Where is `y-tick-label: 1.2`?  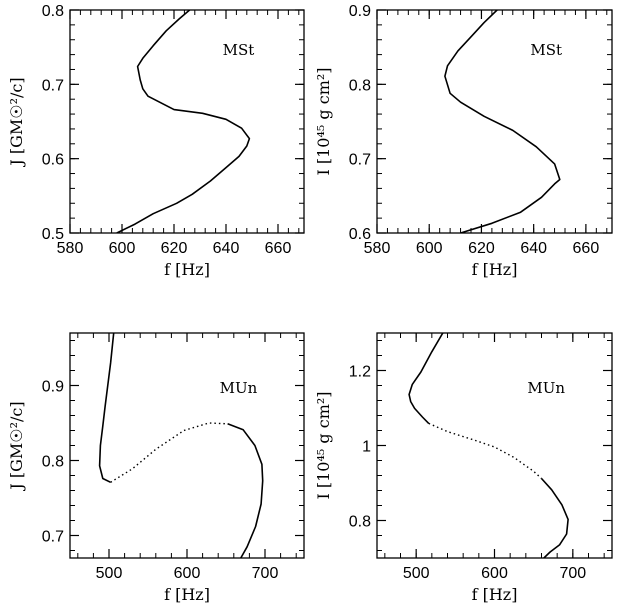 y-tick-label: 1.2 is located at coordinates (360, 372).